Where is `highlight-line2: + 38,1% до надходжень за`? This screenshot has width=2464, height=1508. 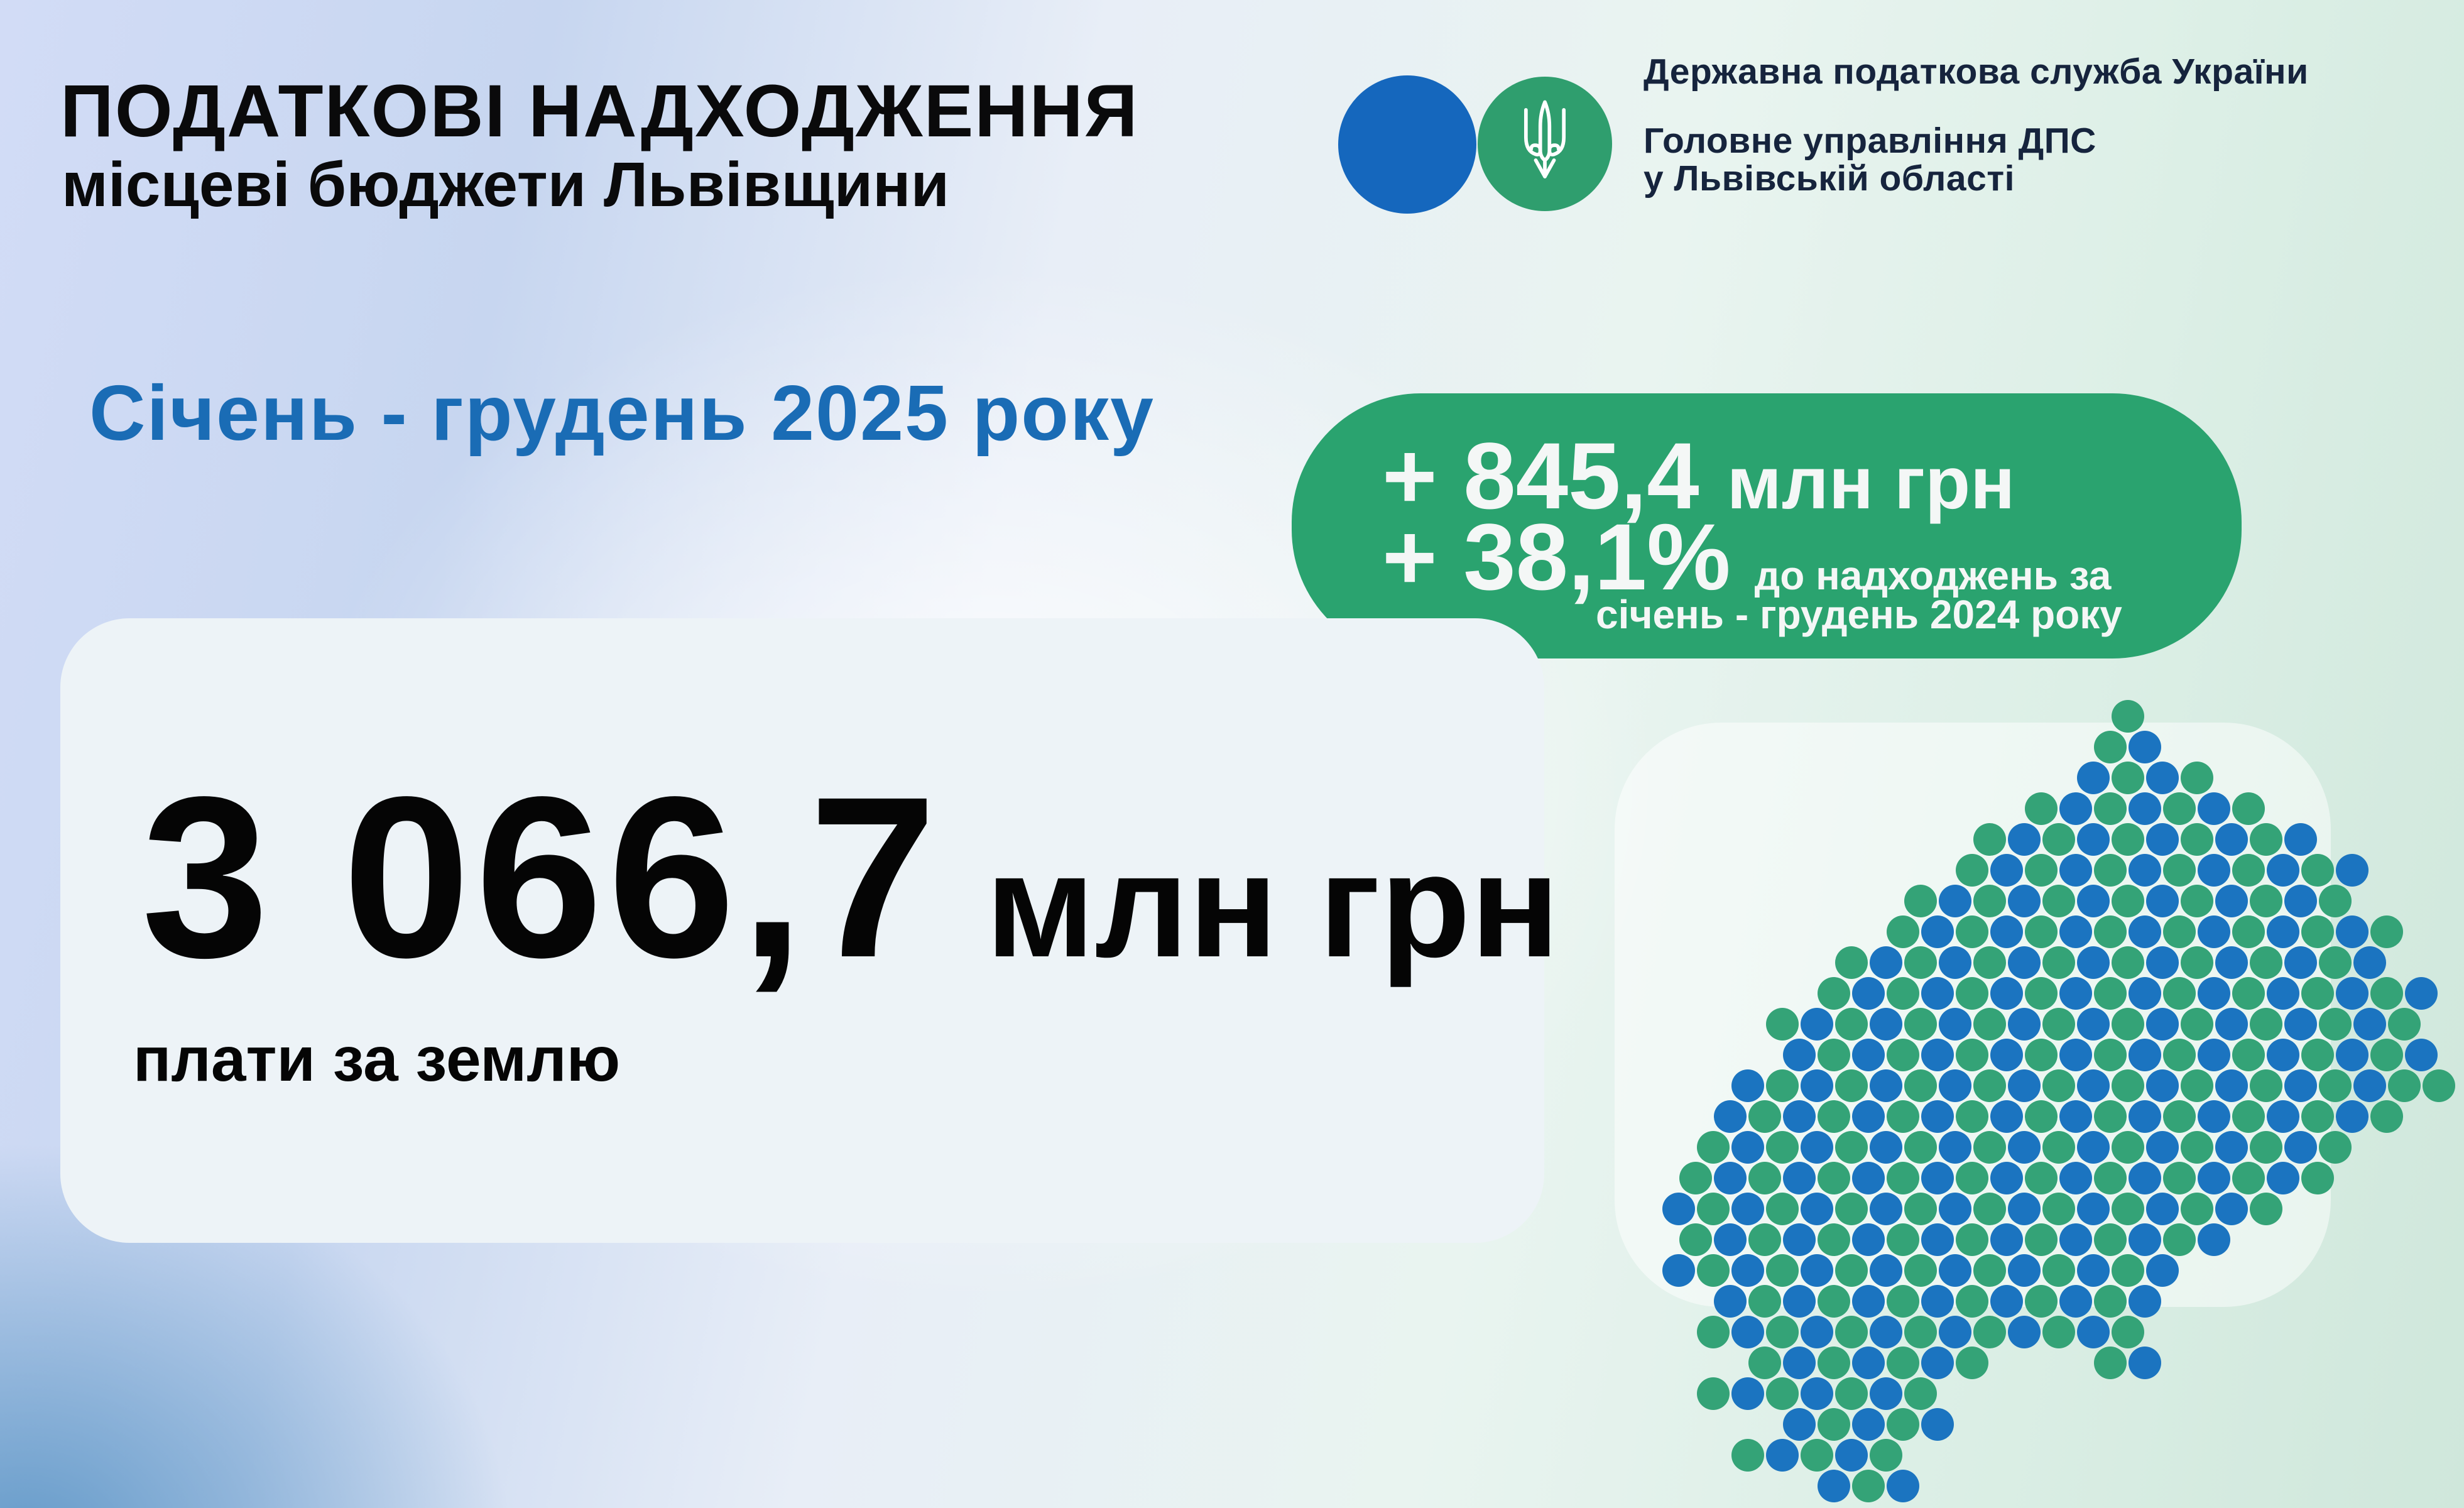 highlight-line2: + 38,1% до надходжень за is located at coordinates (1747, 557).